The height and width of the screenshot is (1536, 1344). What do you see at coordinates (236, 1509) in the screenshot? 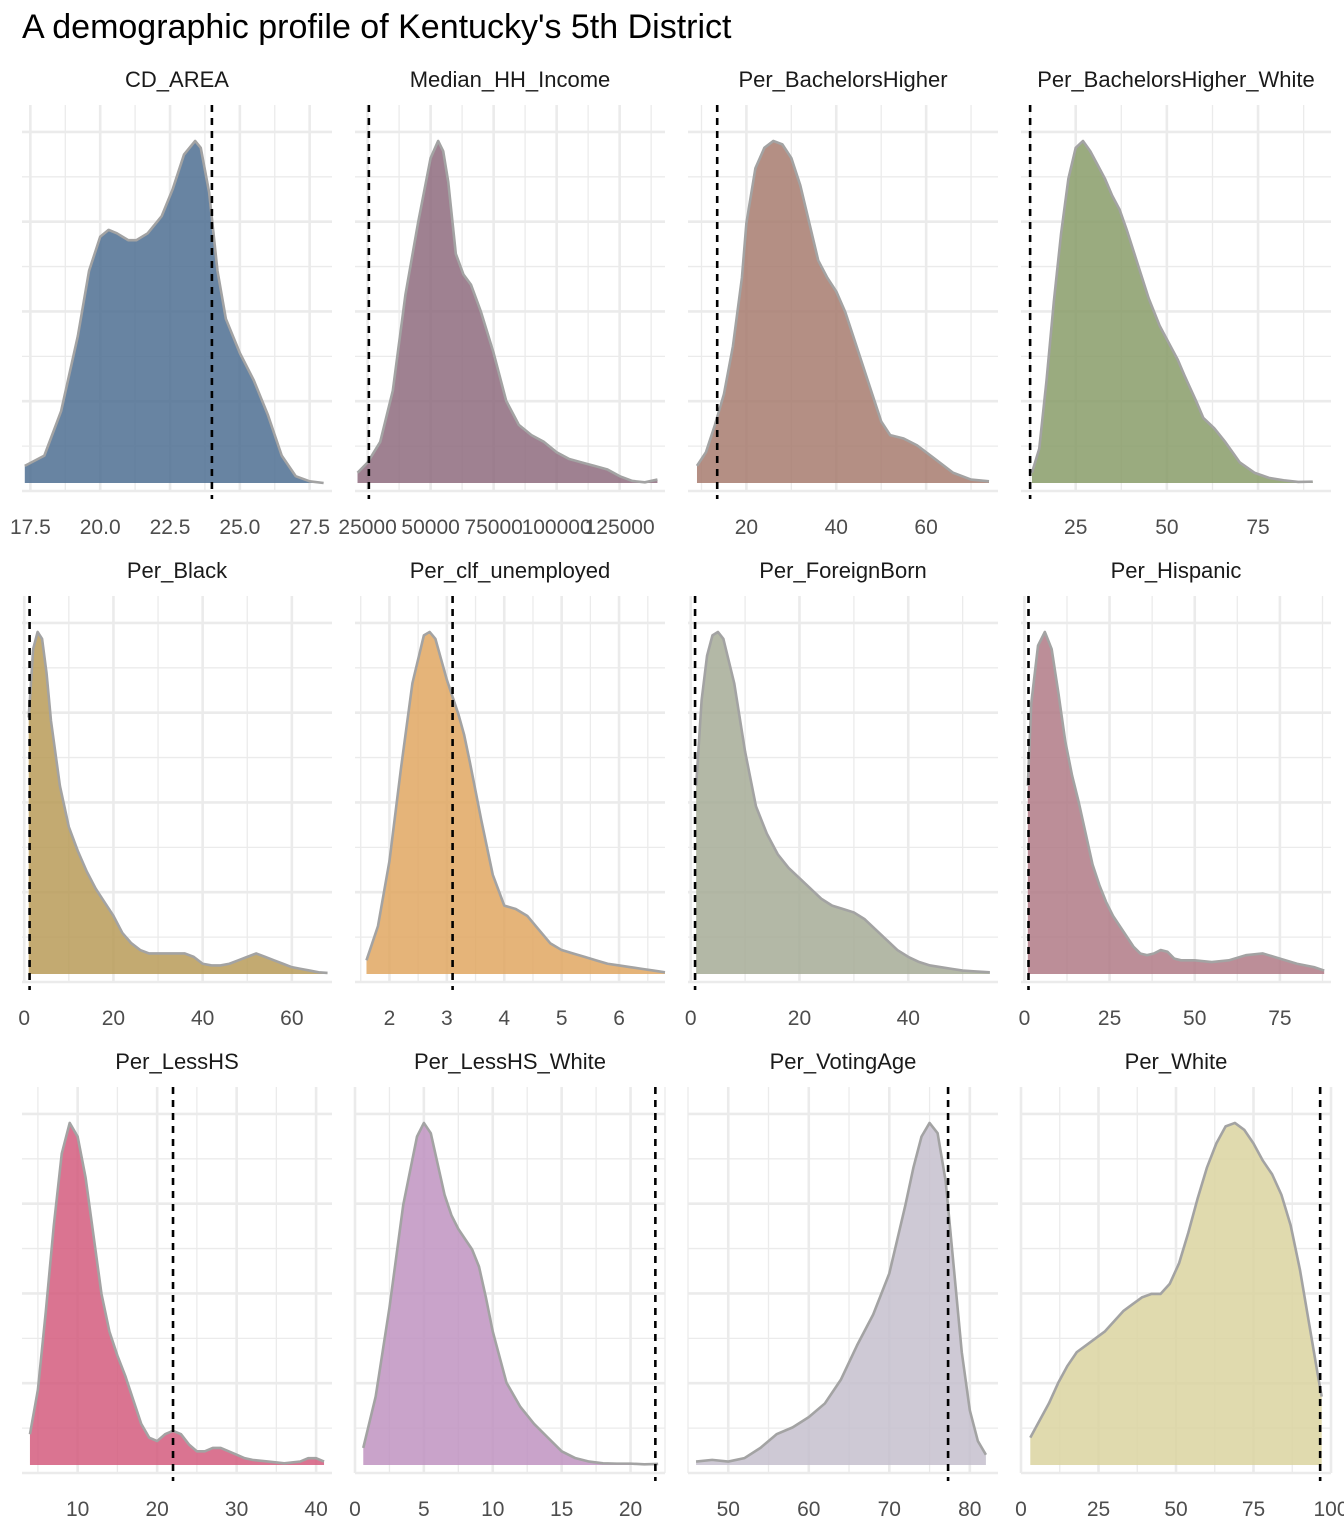
I see `x-tick-label: 30` at bounding box center [236, 1509].